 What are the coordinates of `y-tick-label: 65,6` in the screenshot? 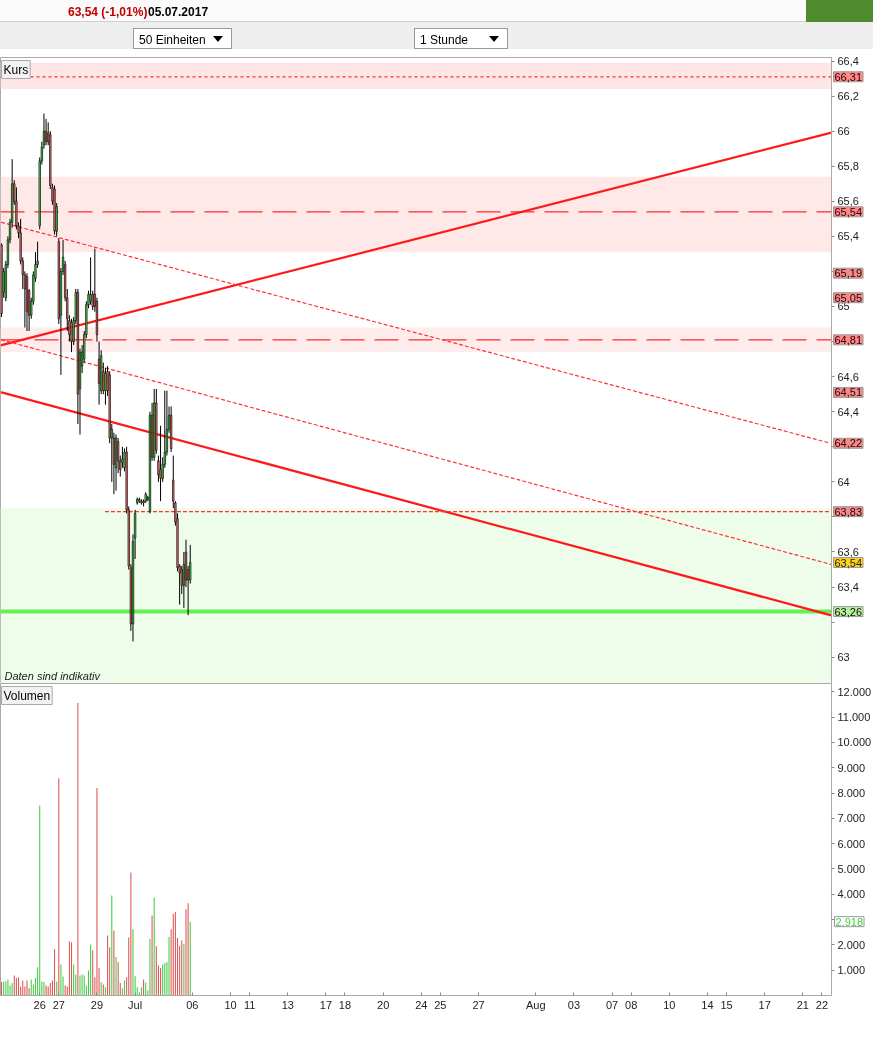 It's located at (848, 201).